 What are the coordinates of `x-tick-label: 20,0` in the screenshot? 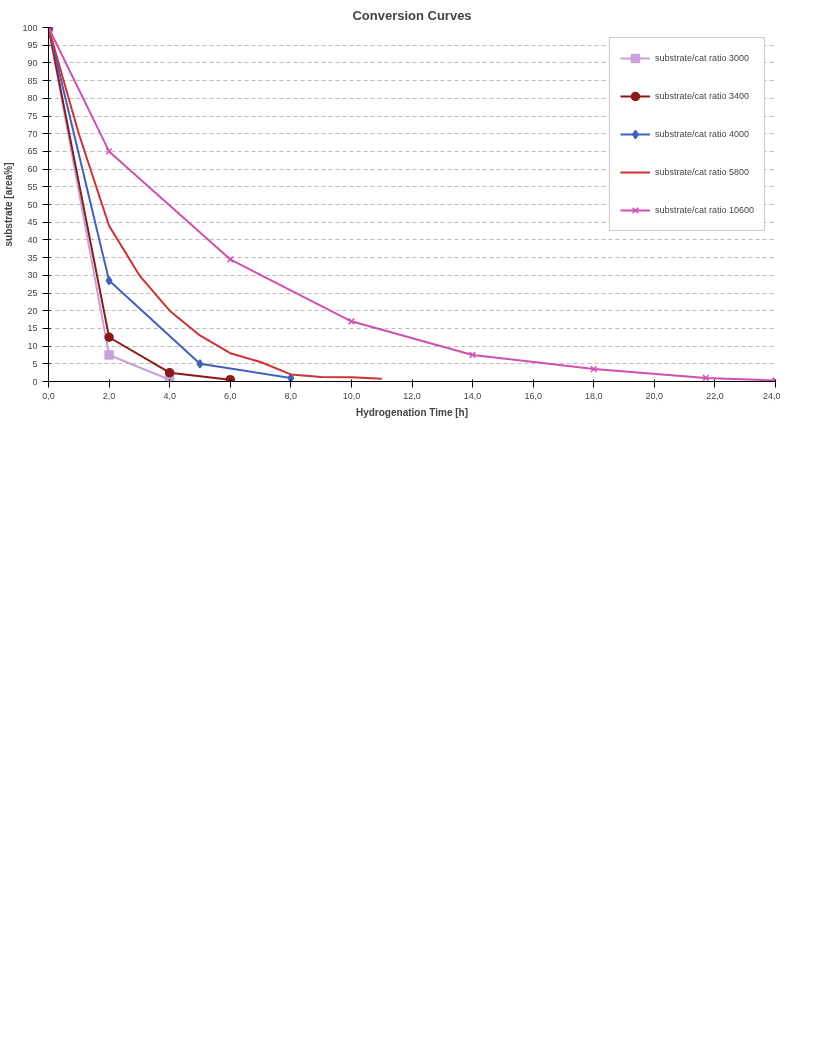 It's located at (654, 395).